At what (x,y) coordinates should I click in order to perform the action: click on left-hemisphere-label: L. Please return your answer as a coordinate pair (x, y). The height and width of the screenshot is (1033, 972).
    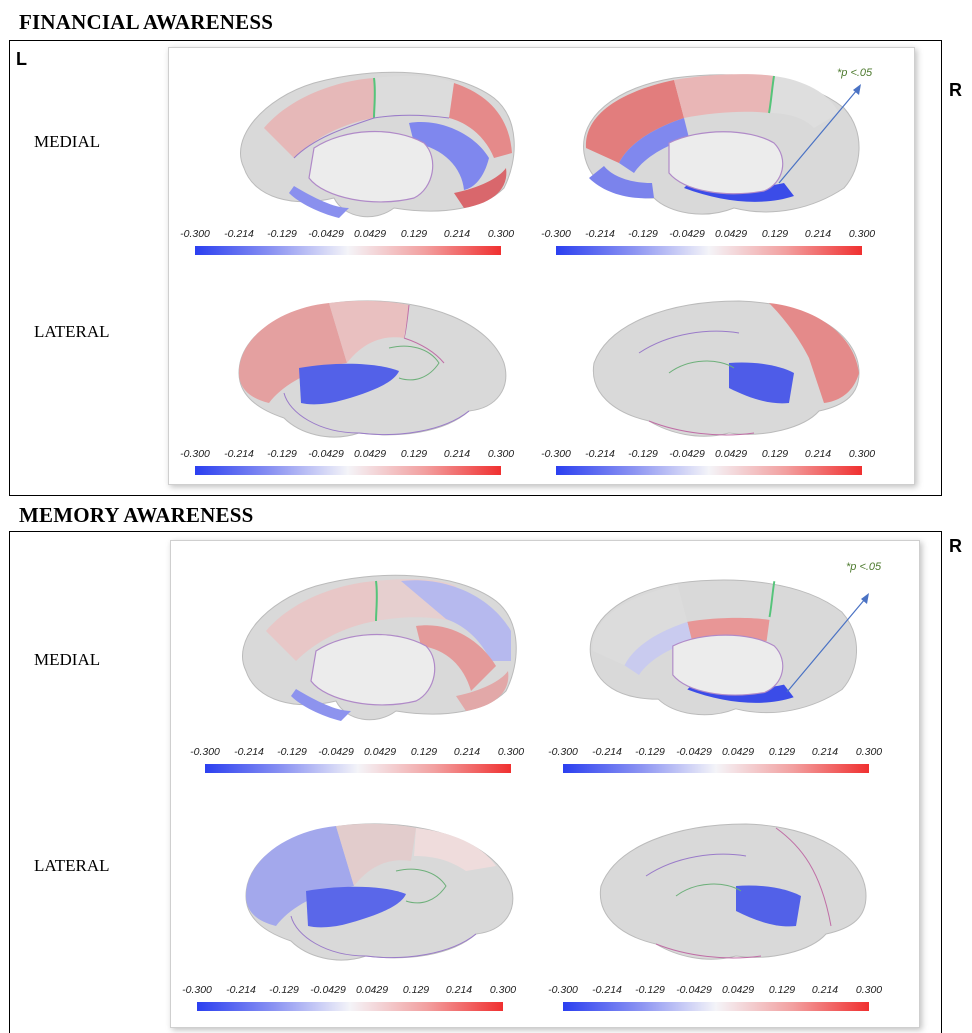
    Looking at the image, I should click on (21, 59).